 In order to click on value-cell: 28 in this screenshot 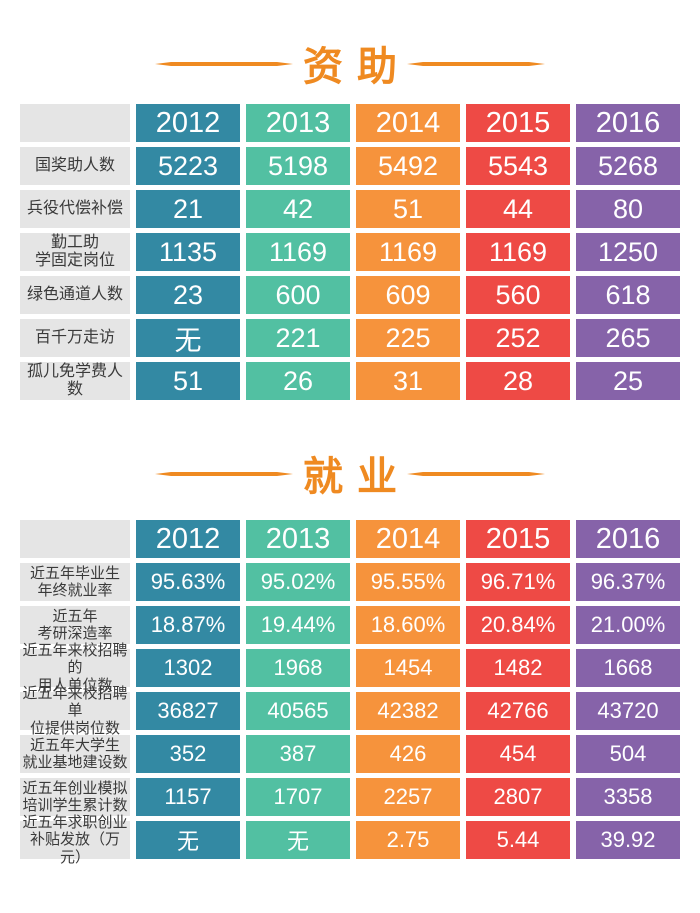, I will do `click(518, 381)`.